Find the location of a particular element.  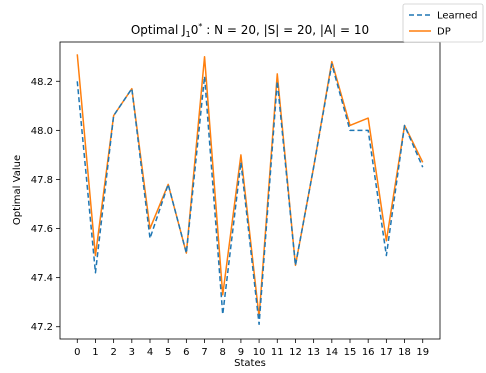

y-axis: 47.2 47.4 47.6 47.8 48.0 48.2 is located at coordinates (45, 205).